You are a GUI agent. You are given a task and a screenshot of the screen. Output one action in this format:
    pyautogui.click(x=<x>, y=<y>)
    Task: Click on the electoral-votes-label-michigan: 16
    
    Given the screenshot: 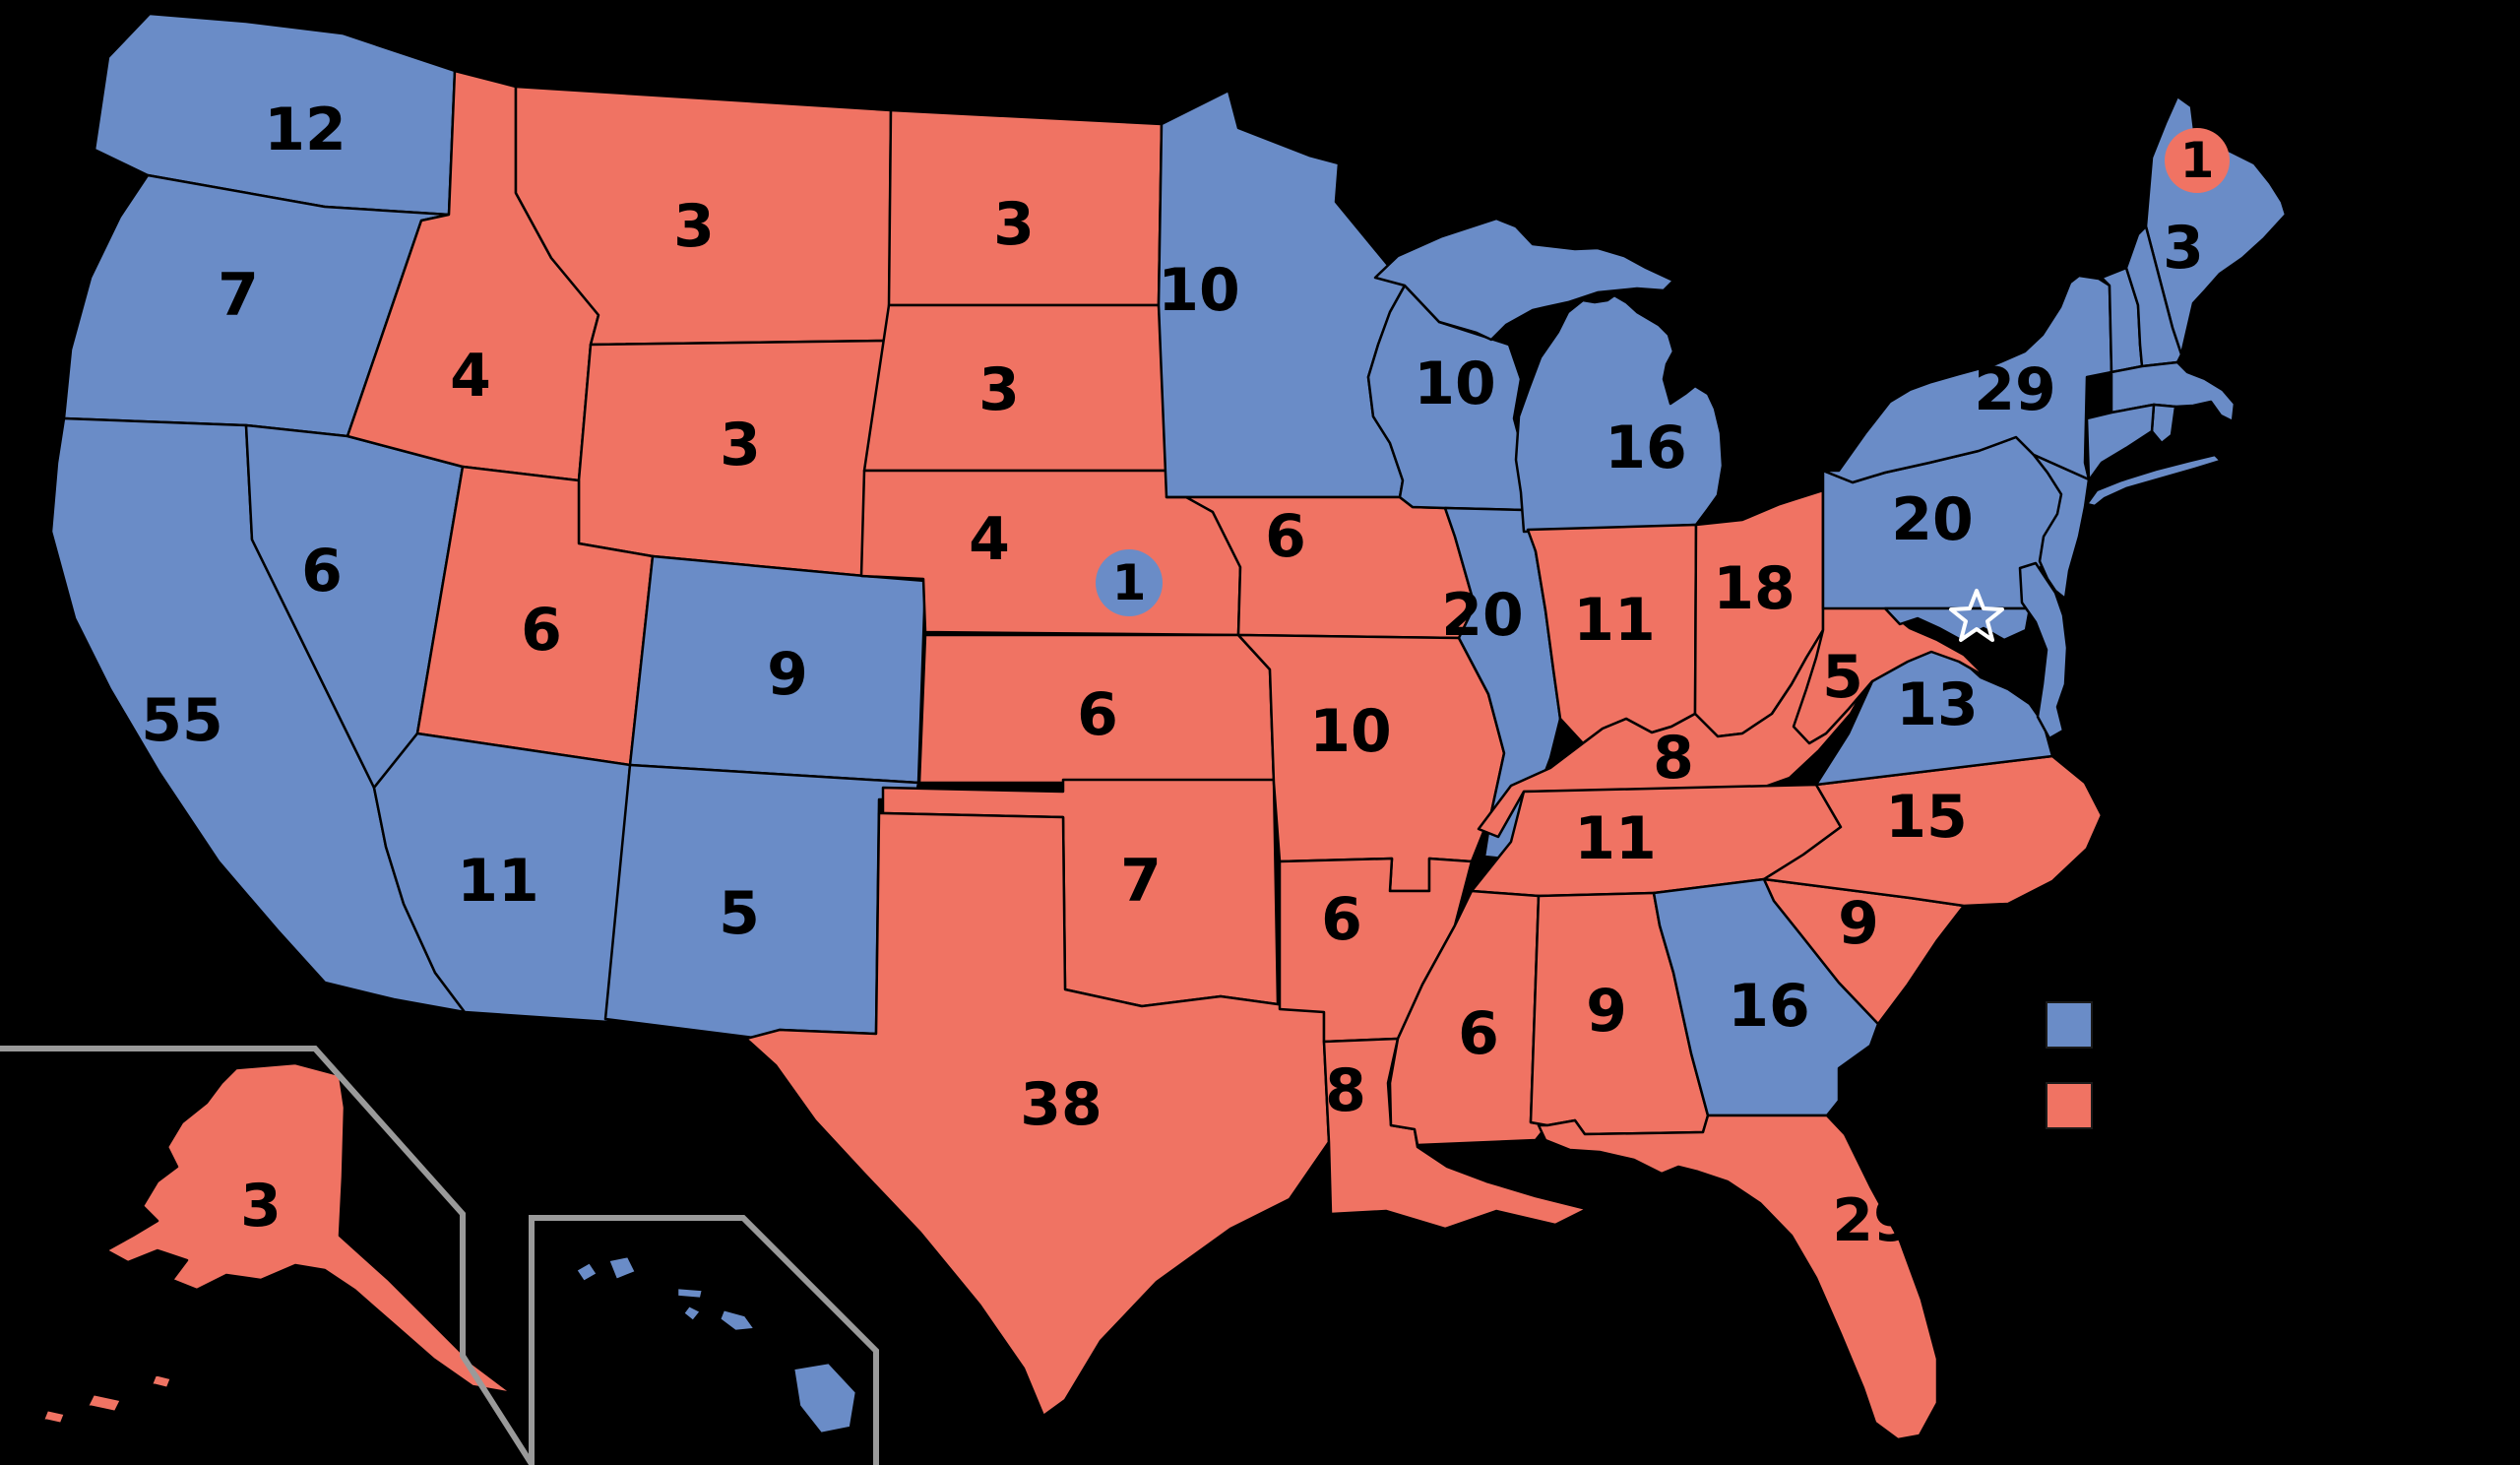 What is the action you would take?
    pyautogui.click(x=1646, y=448)
    